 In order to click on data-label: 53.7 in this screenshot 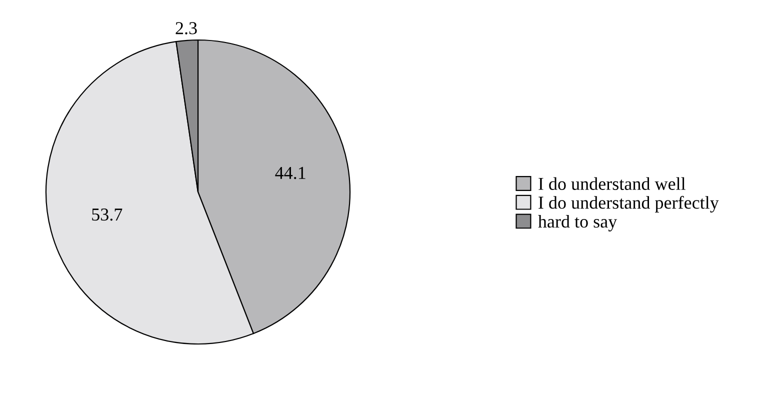, I will do `click(107, 214)`.